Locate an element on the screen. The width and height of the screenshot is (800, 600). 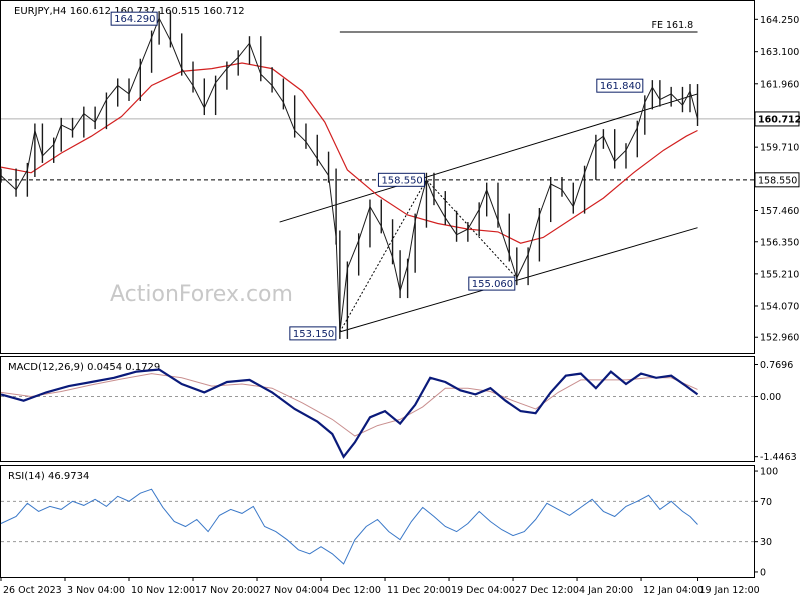
price-annotation-label: 155.060 is located at coordinates (492, 284).